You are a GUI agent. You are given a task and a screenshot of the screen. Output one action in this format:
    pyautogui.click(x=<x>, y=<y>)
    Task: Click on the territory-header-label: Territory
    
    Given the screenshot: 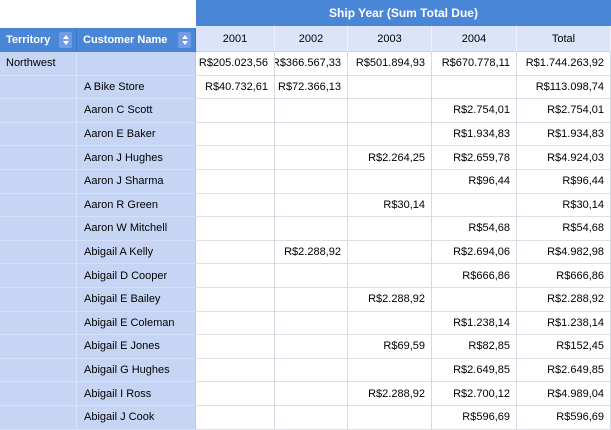 What is the action you would take?
    pyautogui.click(x=28, y=40)
    